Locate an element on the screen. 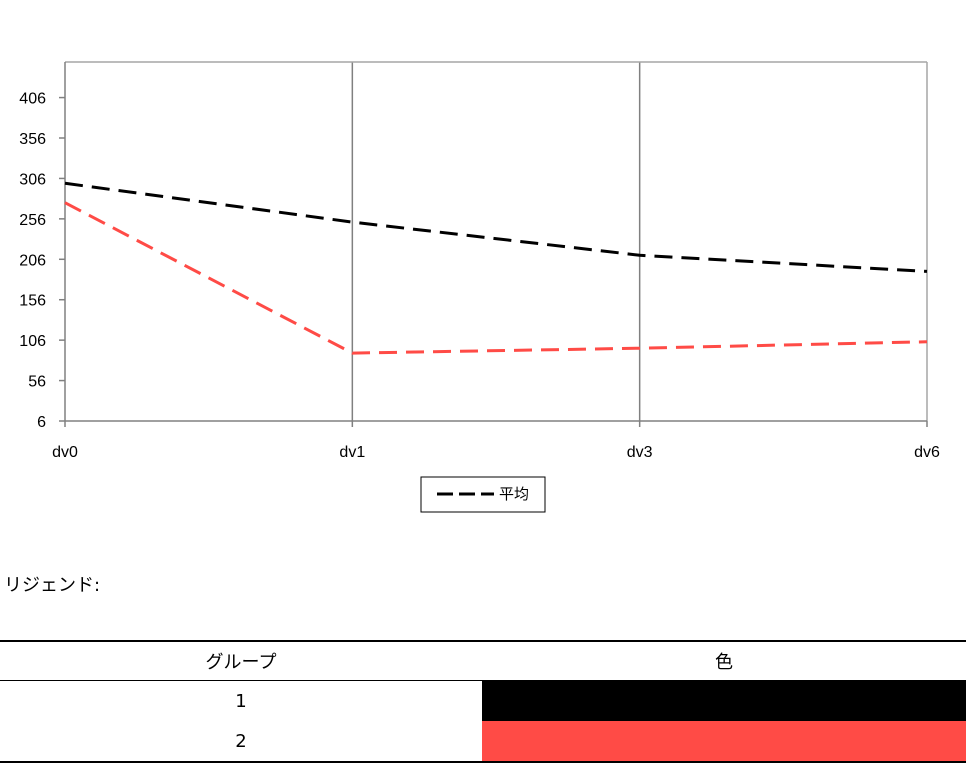 The image size is (970, 767). series-line is located at coordinates (496, 227).